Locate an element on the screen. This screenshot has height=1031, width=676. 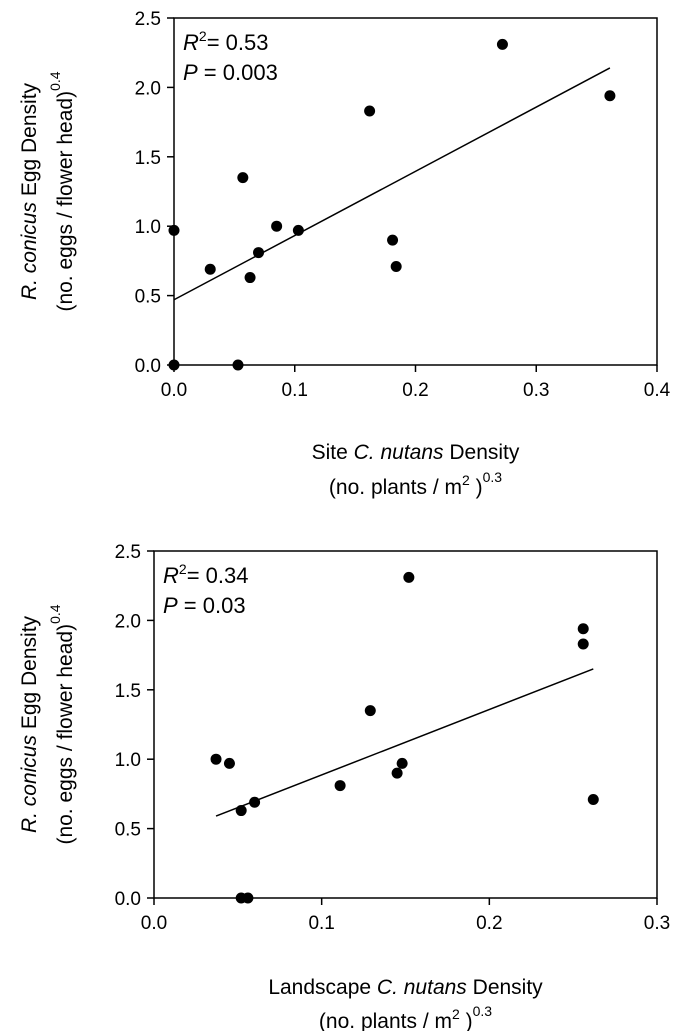
annotation-r-value: = 0.34 is located at coordinates (218, 575).